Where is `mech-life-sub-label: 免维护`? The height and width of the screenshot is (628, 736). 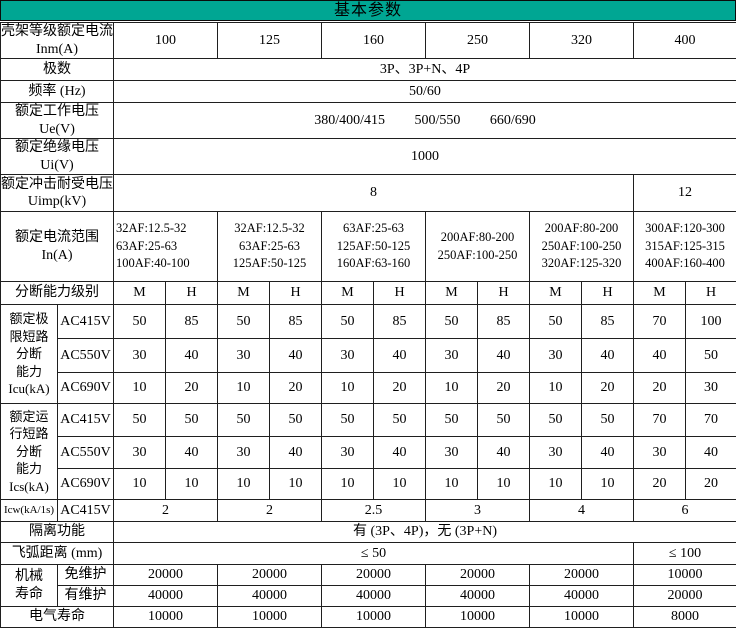 mech-life-sub-label: 免维护 is located at coordinates (86, 575).